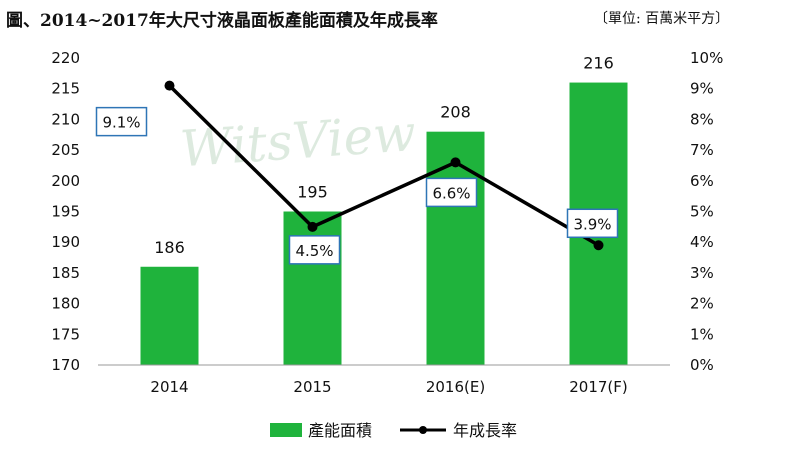  What do you see at coordinates (598, 63) in the screenshot?
I see `bar-value-label: 216` at bounding box center [598, 63].